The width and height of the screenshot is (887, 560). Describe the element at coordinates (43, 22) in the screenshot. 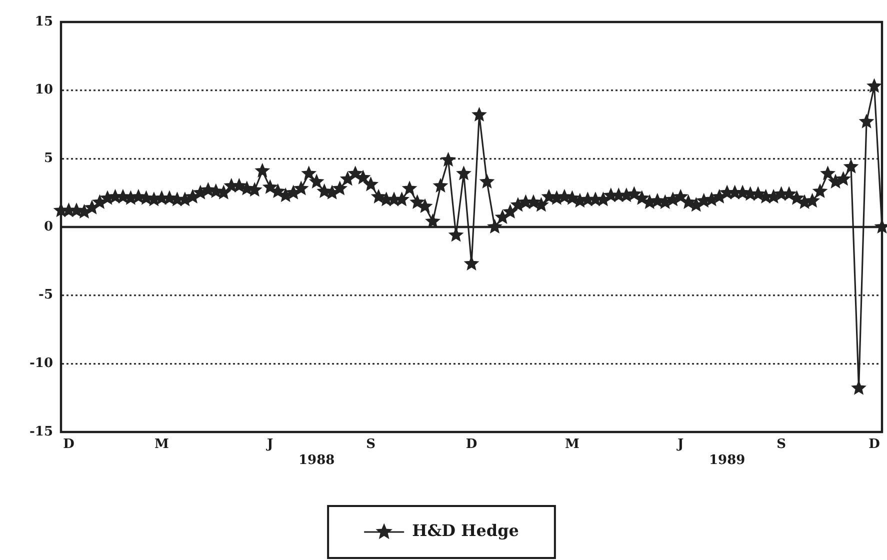

I see `y-tick-label: 15` at that location.